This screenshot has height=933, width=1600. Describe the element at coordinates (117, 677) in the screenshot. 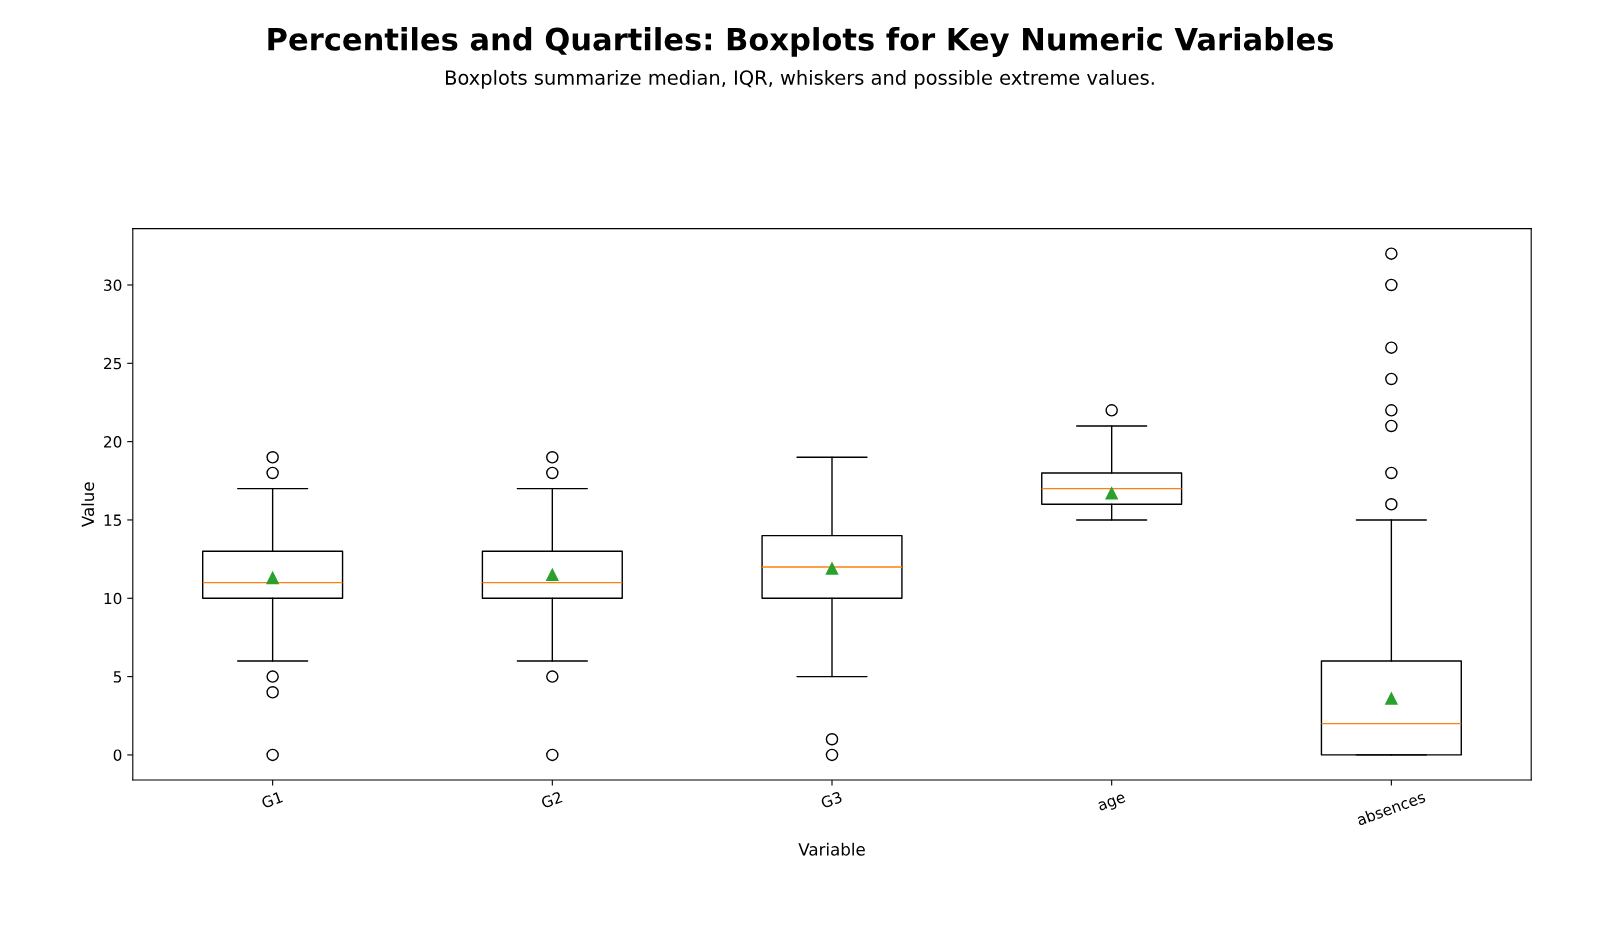

I see `y-tick-label: 5` at that location.